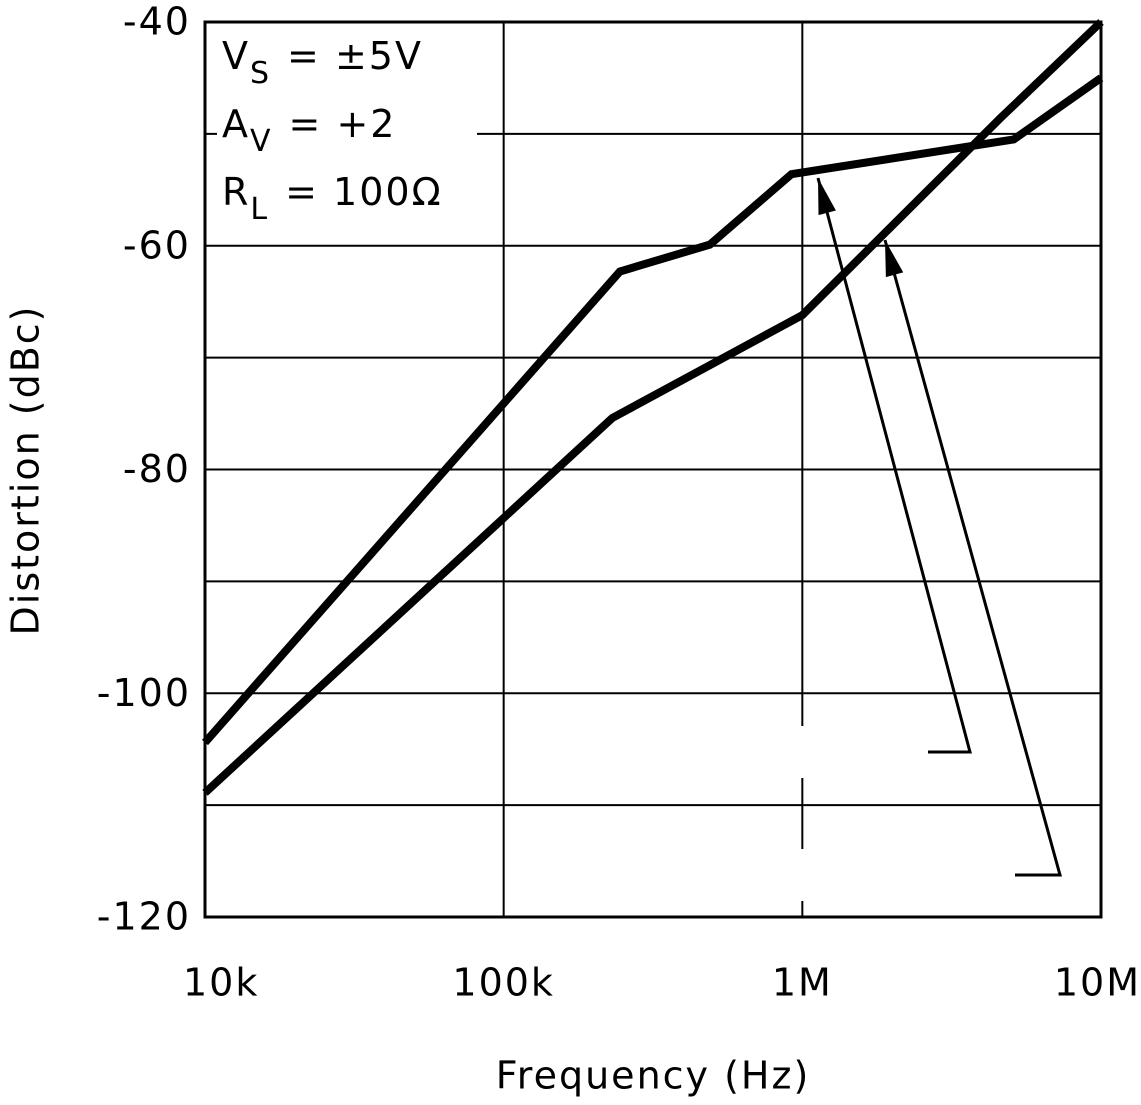  What do you see at coordinates (503, 983) in the screenshot?
I see `x-tick-label: 100k` at bounding box center [503, 983].